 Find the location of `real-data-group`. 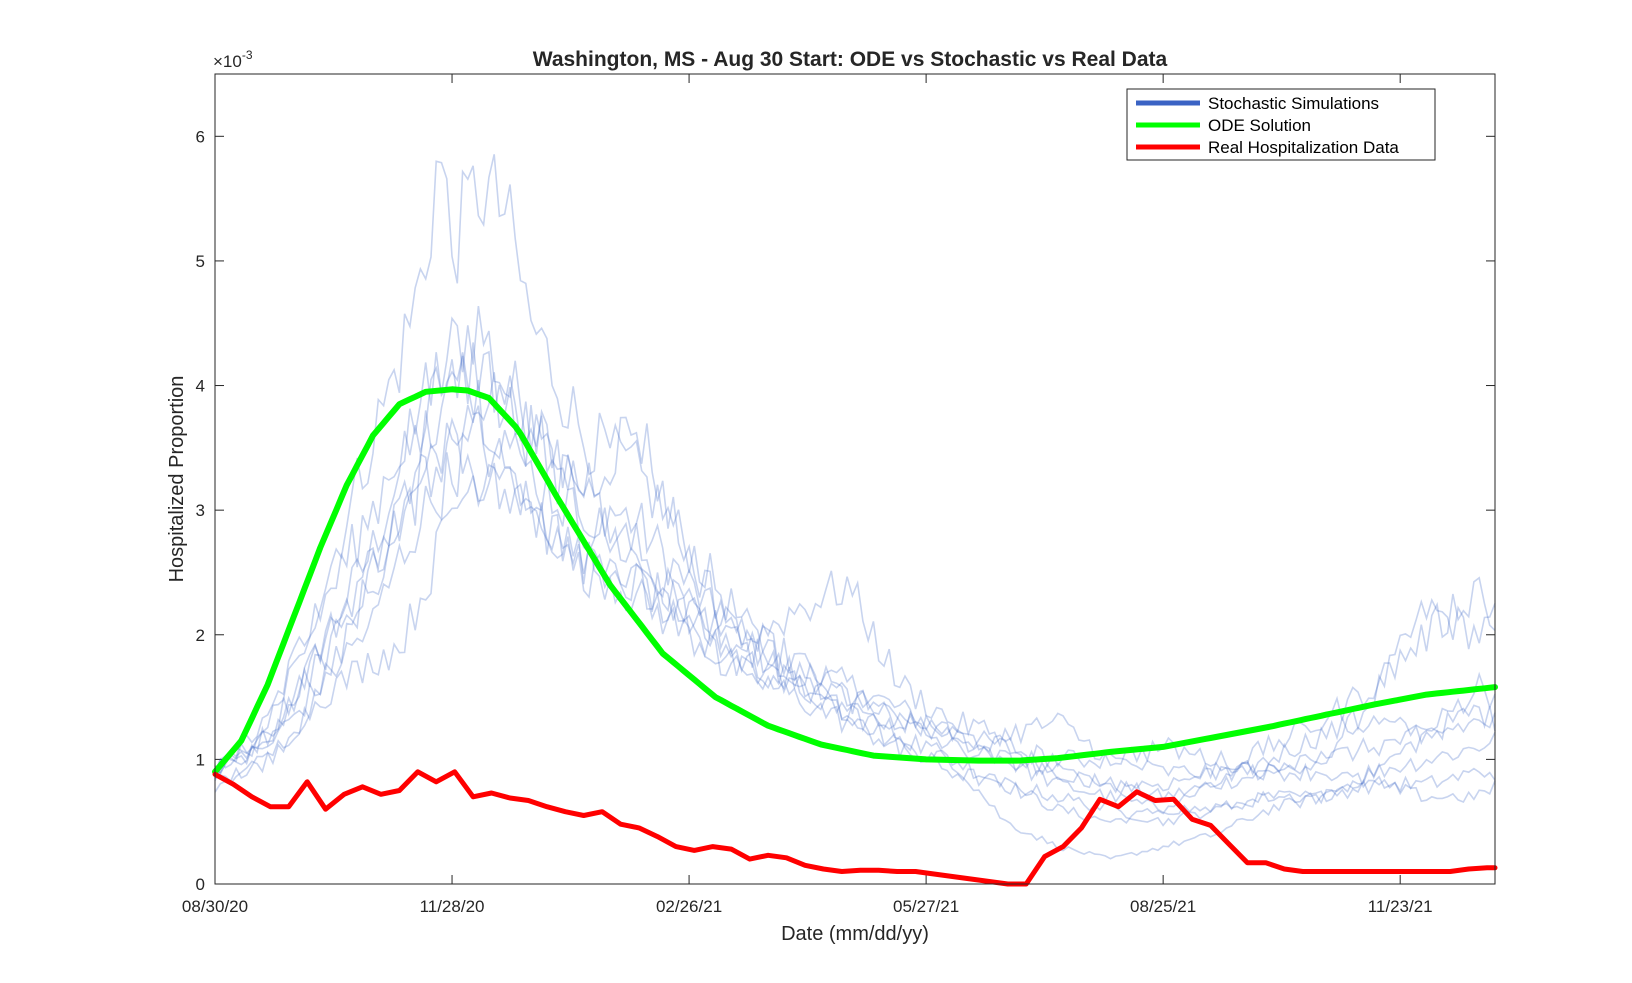

real-data-group is located at coordinates (855, 828).